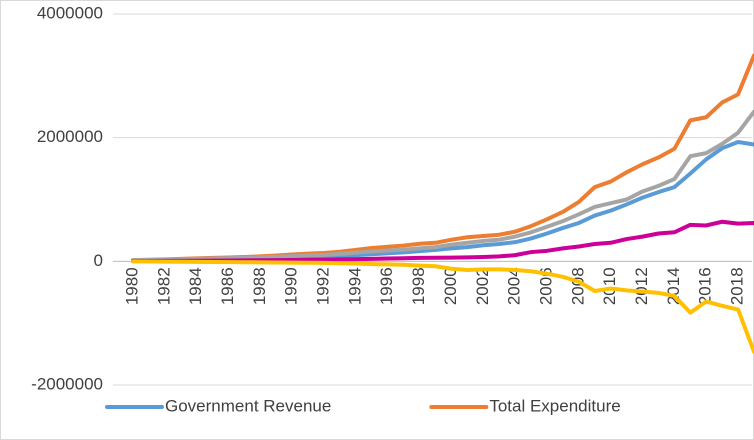  I want to click on x-tick-label: 2012, so click(641, 286).